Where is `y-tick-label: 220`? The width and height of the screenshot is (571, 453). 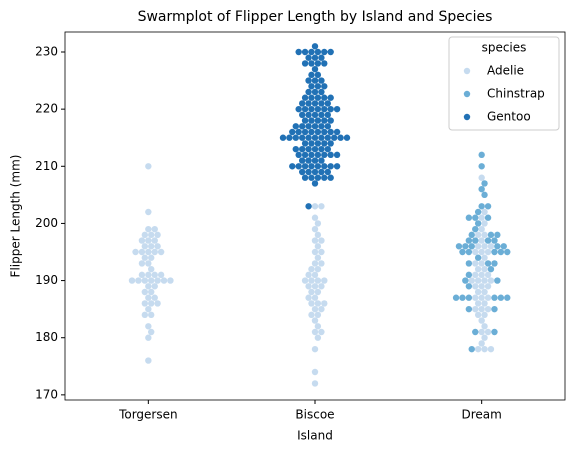 y-tick-label: 220 is located at coordinates (46, 109).